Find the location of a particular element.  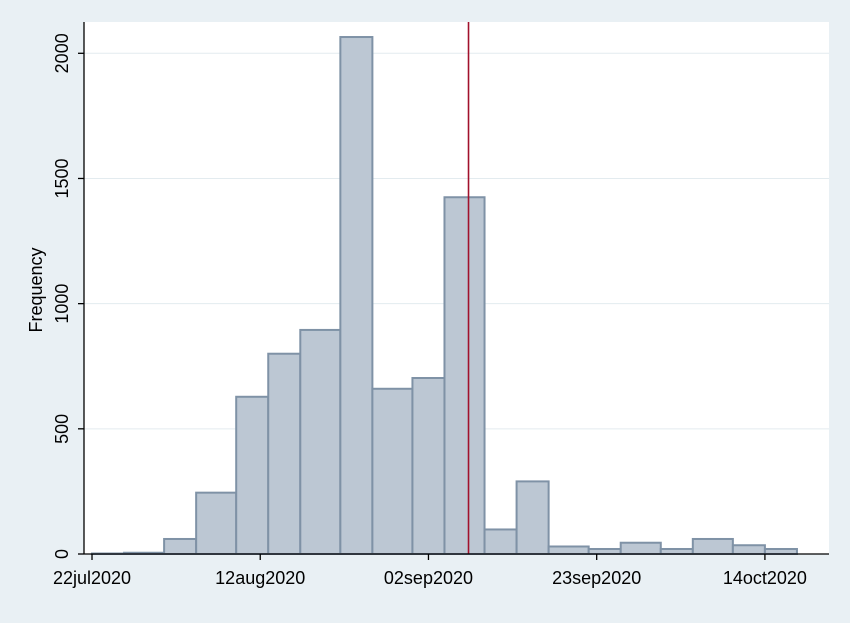

y-tick-label: 2000 is located at coordinates (62, 53).